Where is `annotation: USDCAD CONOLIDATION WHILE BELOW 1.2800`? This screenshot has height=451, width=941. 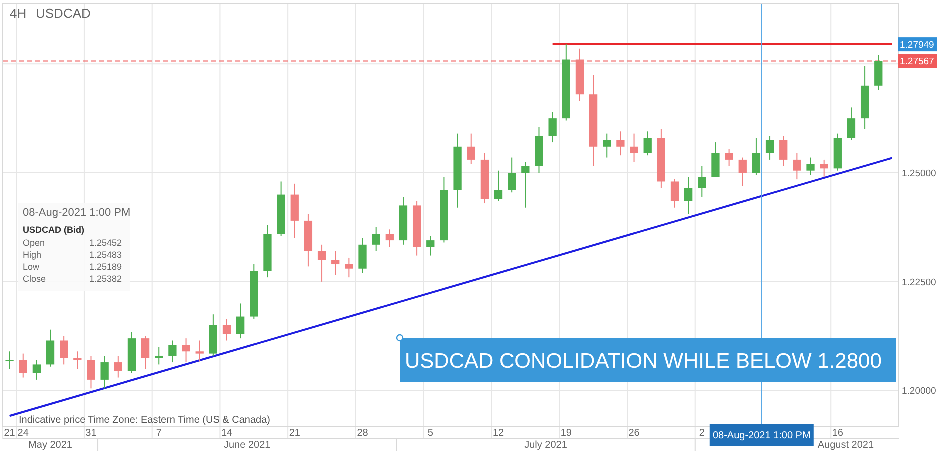
annotation: USDCAD CONOLIDATION WHILE BELOW 1.2800 is located at coordinates (643, 361).